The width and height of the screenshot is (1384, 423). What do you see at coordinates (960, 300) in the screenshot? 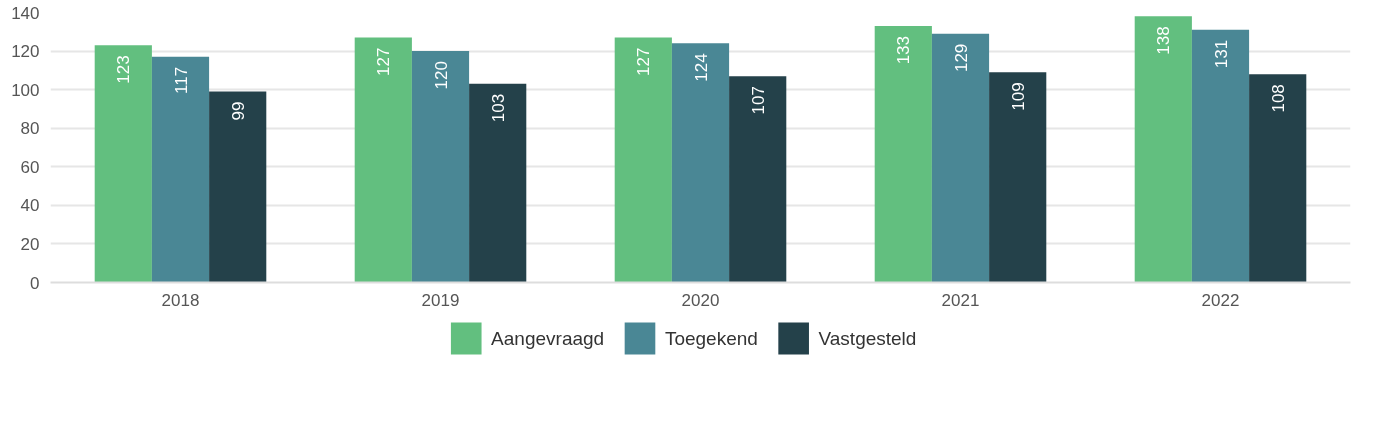
I see `x-tick-label: 2021` at bounding box center [960, 300].